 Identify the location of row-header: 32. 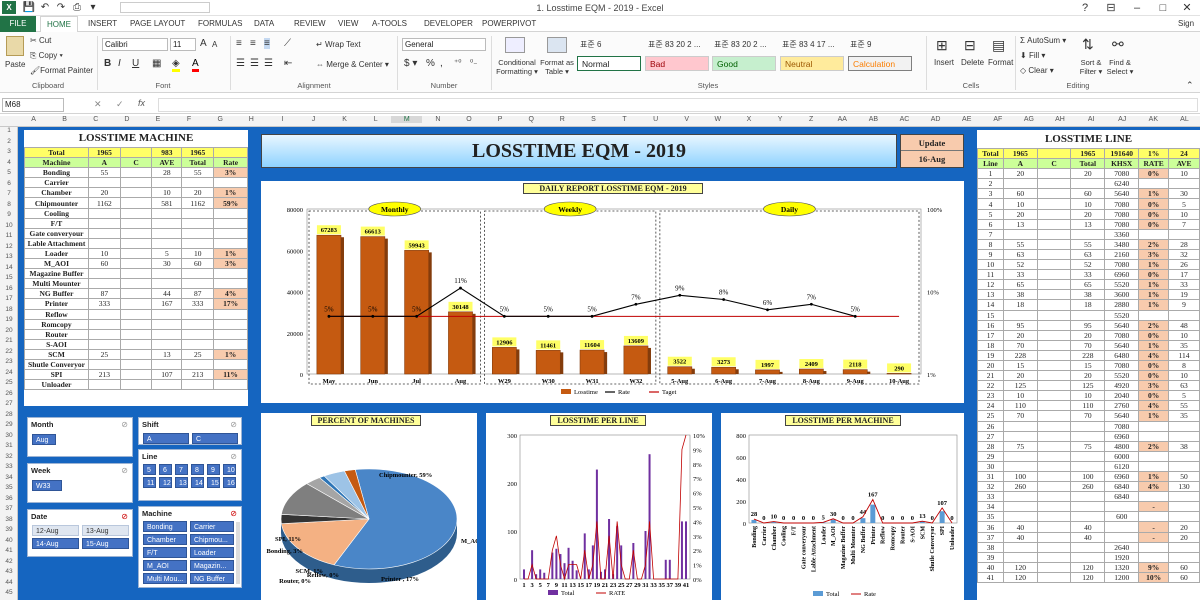
(9, 456).